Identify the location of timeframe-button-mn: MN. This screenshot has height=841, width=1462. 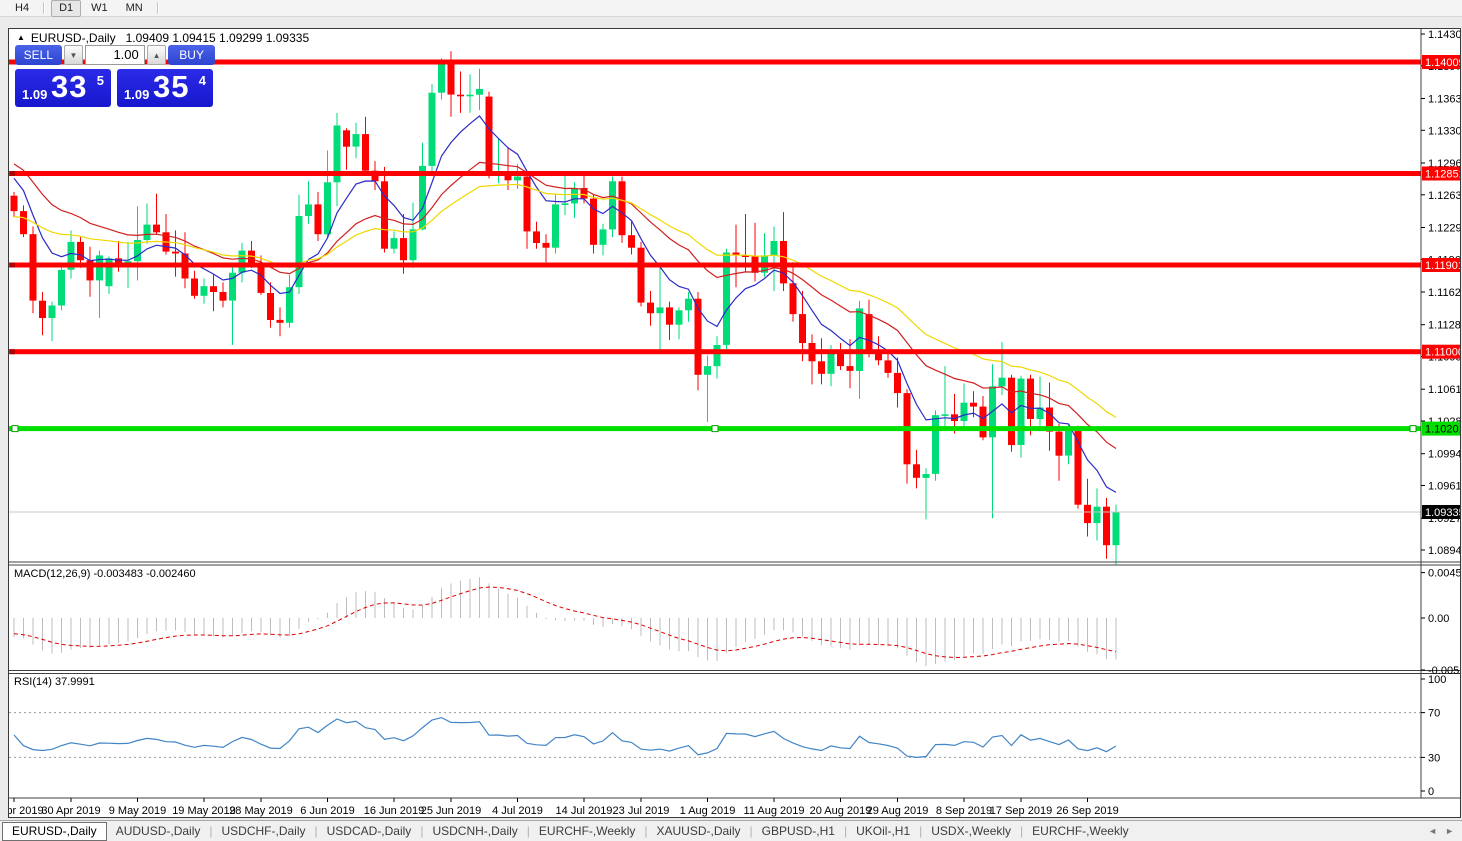
(134, 7).